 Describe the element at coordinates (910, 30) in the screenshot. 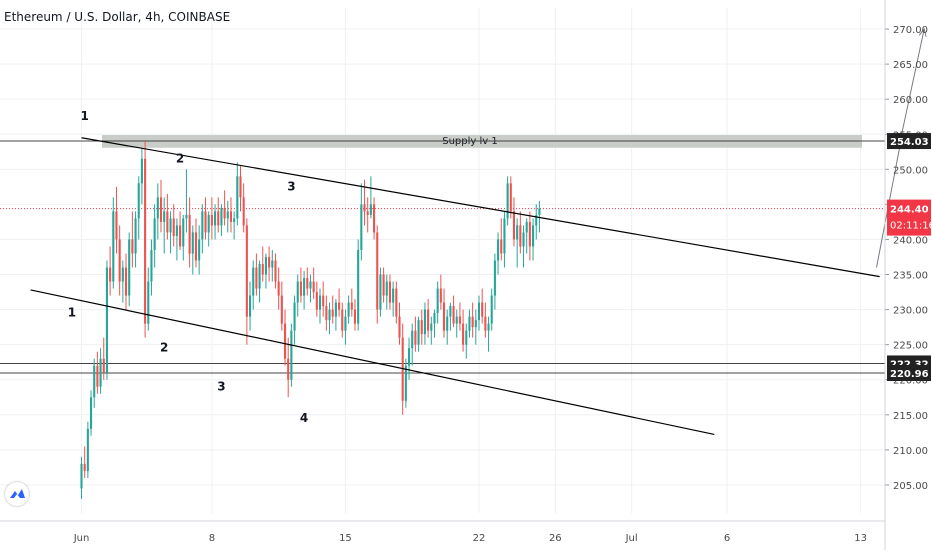

I see `y-tick-label: 270.00` at that location.